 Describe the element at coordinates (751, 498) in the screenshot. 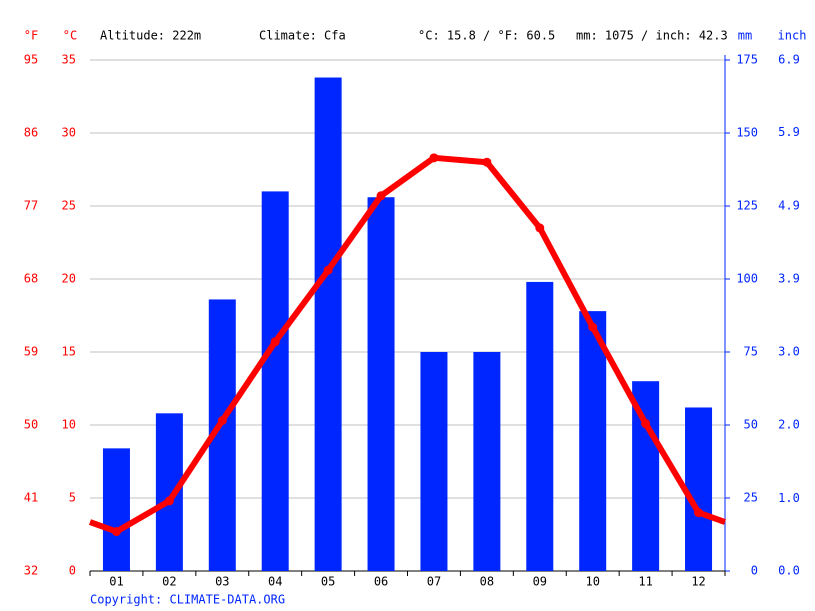

I see `y2-tick-label: 25` at that location.